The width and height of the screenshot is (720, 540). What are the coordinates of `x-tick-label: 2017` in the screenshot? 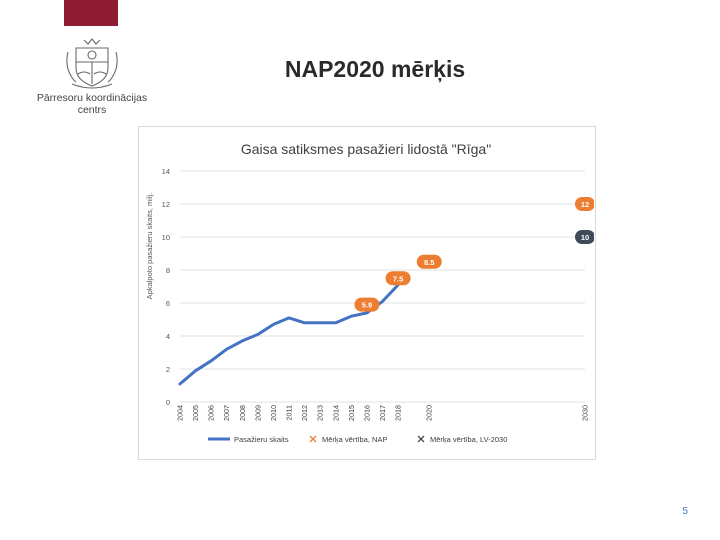 It's located at (382, 413).